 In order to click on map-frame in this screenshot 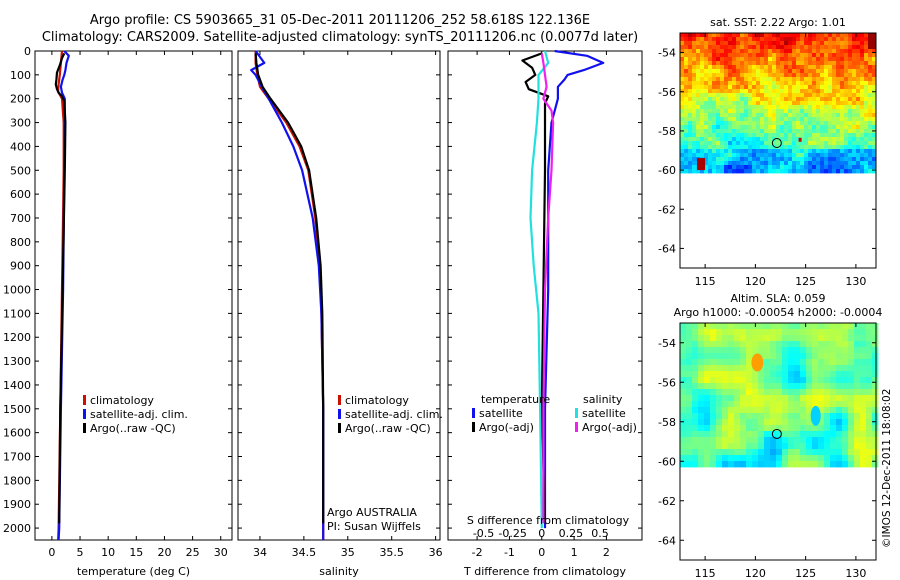, I will do `click(778, 150)`.